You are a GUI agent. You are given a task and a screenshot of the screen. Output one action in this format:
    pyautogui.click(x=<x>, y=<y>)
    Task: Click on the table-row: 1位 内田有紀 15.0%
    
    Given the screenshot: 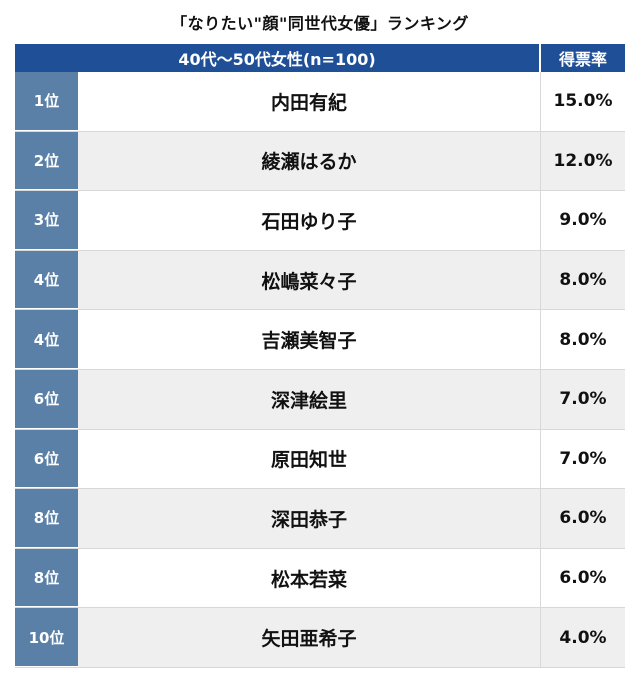 What is the action you would take?
    pyautogui.click(x=320, y=102)
    